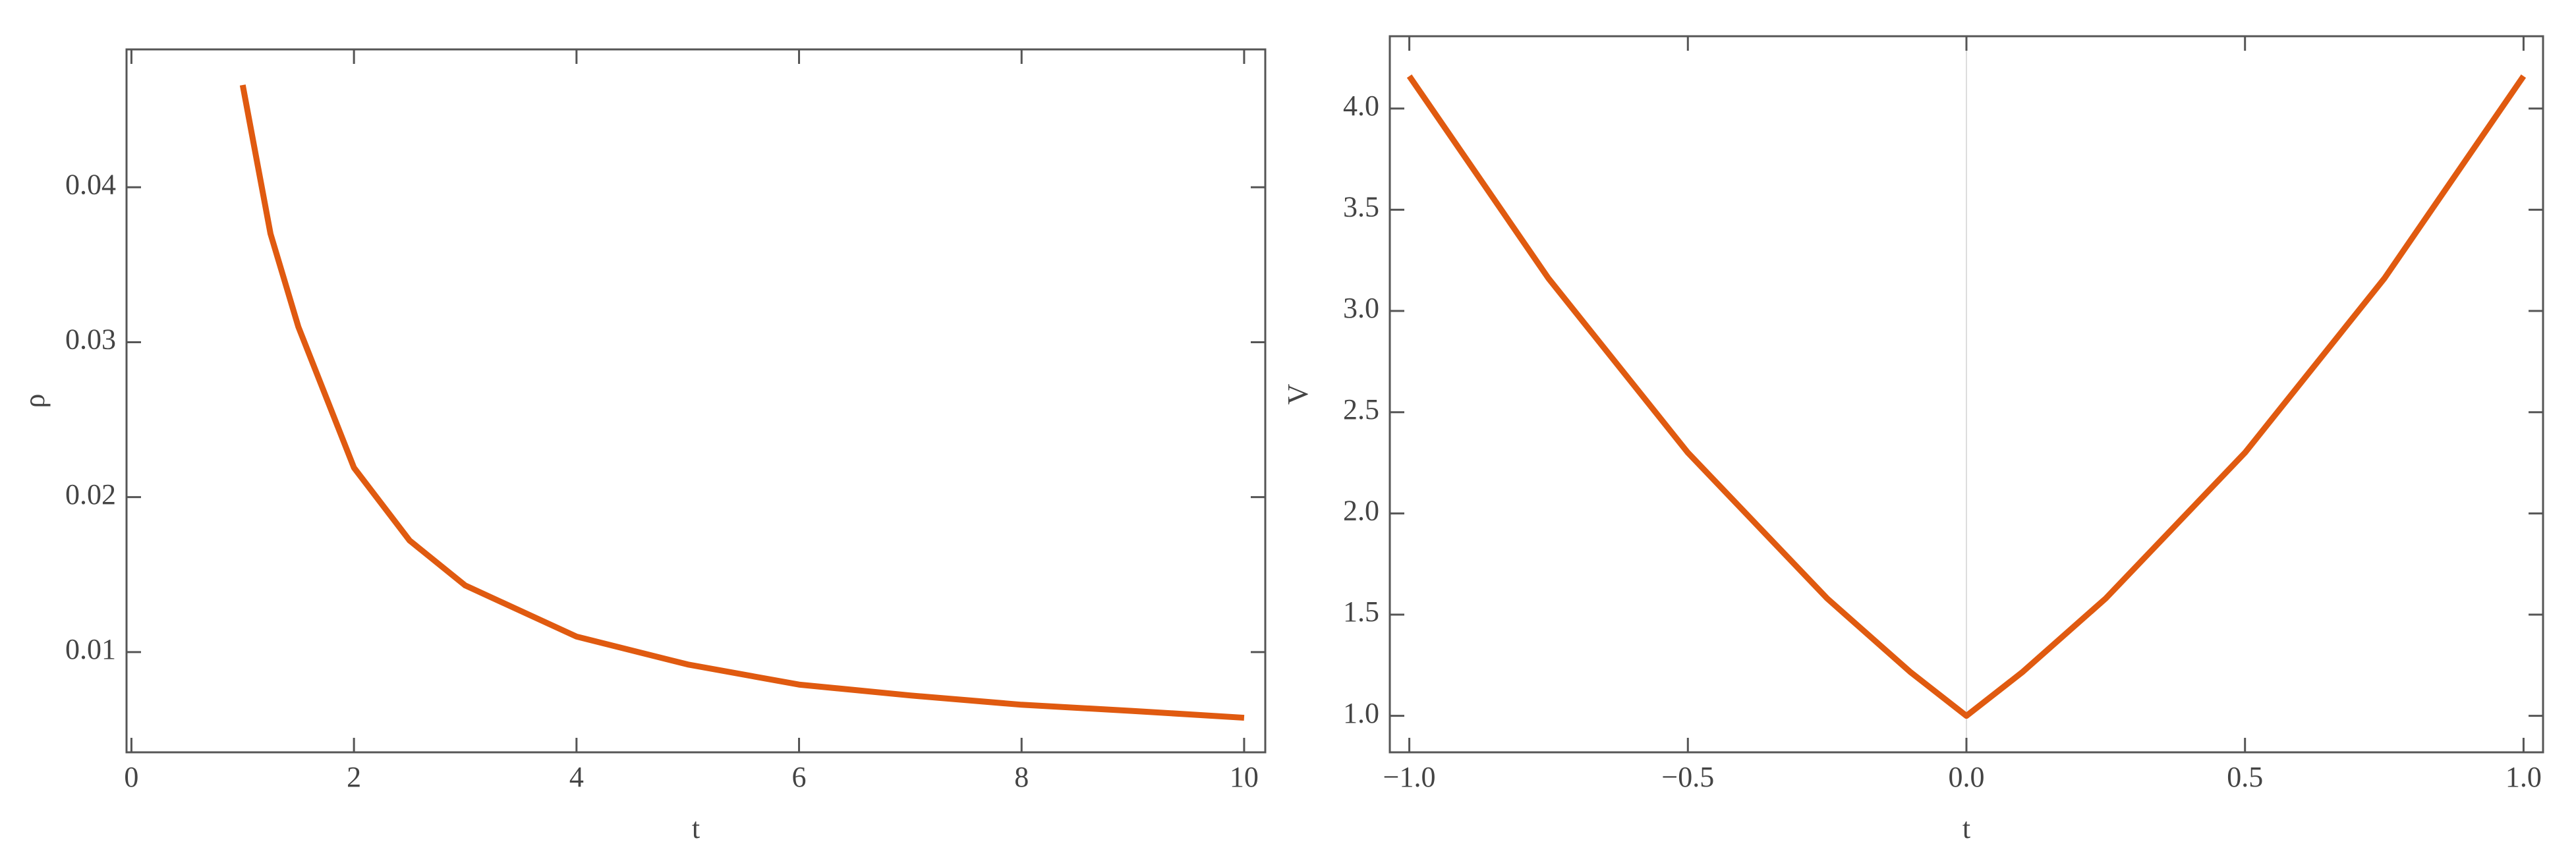 This screenshot has height=861, width=2576. What do you see at coordinates (35, 401) in the screenshot?
I see `y-axis-label: ρ` at bounding box center [35, 401].